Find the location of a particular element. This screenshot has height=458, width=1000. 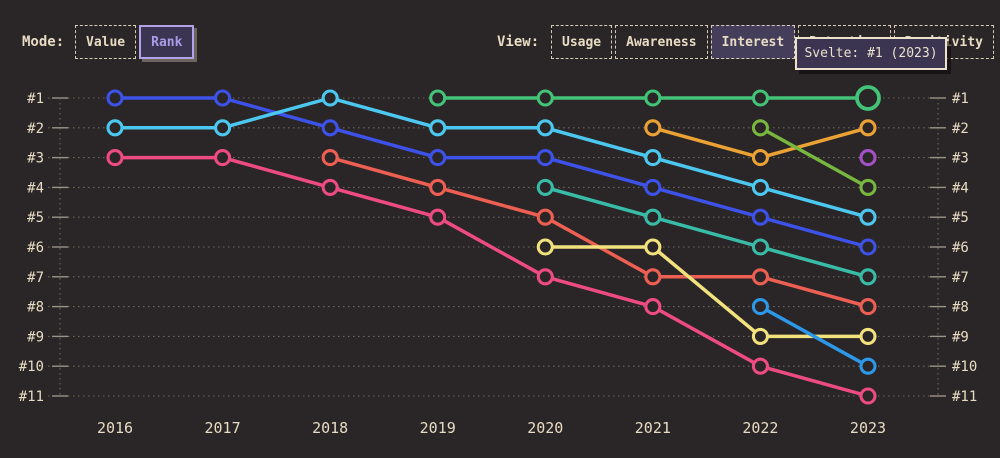

data-point-orange-2023 is located at coordinates (868, 128).